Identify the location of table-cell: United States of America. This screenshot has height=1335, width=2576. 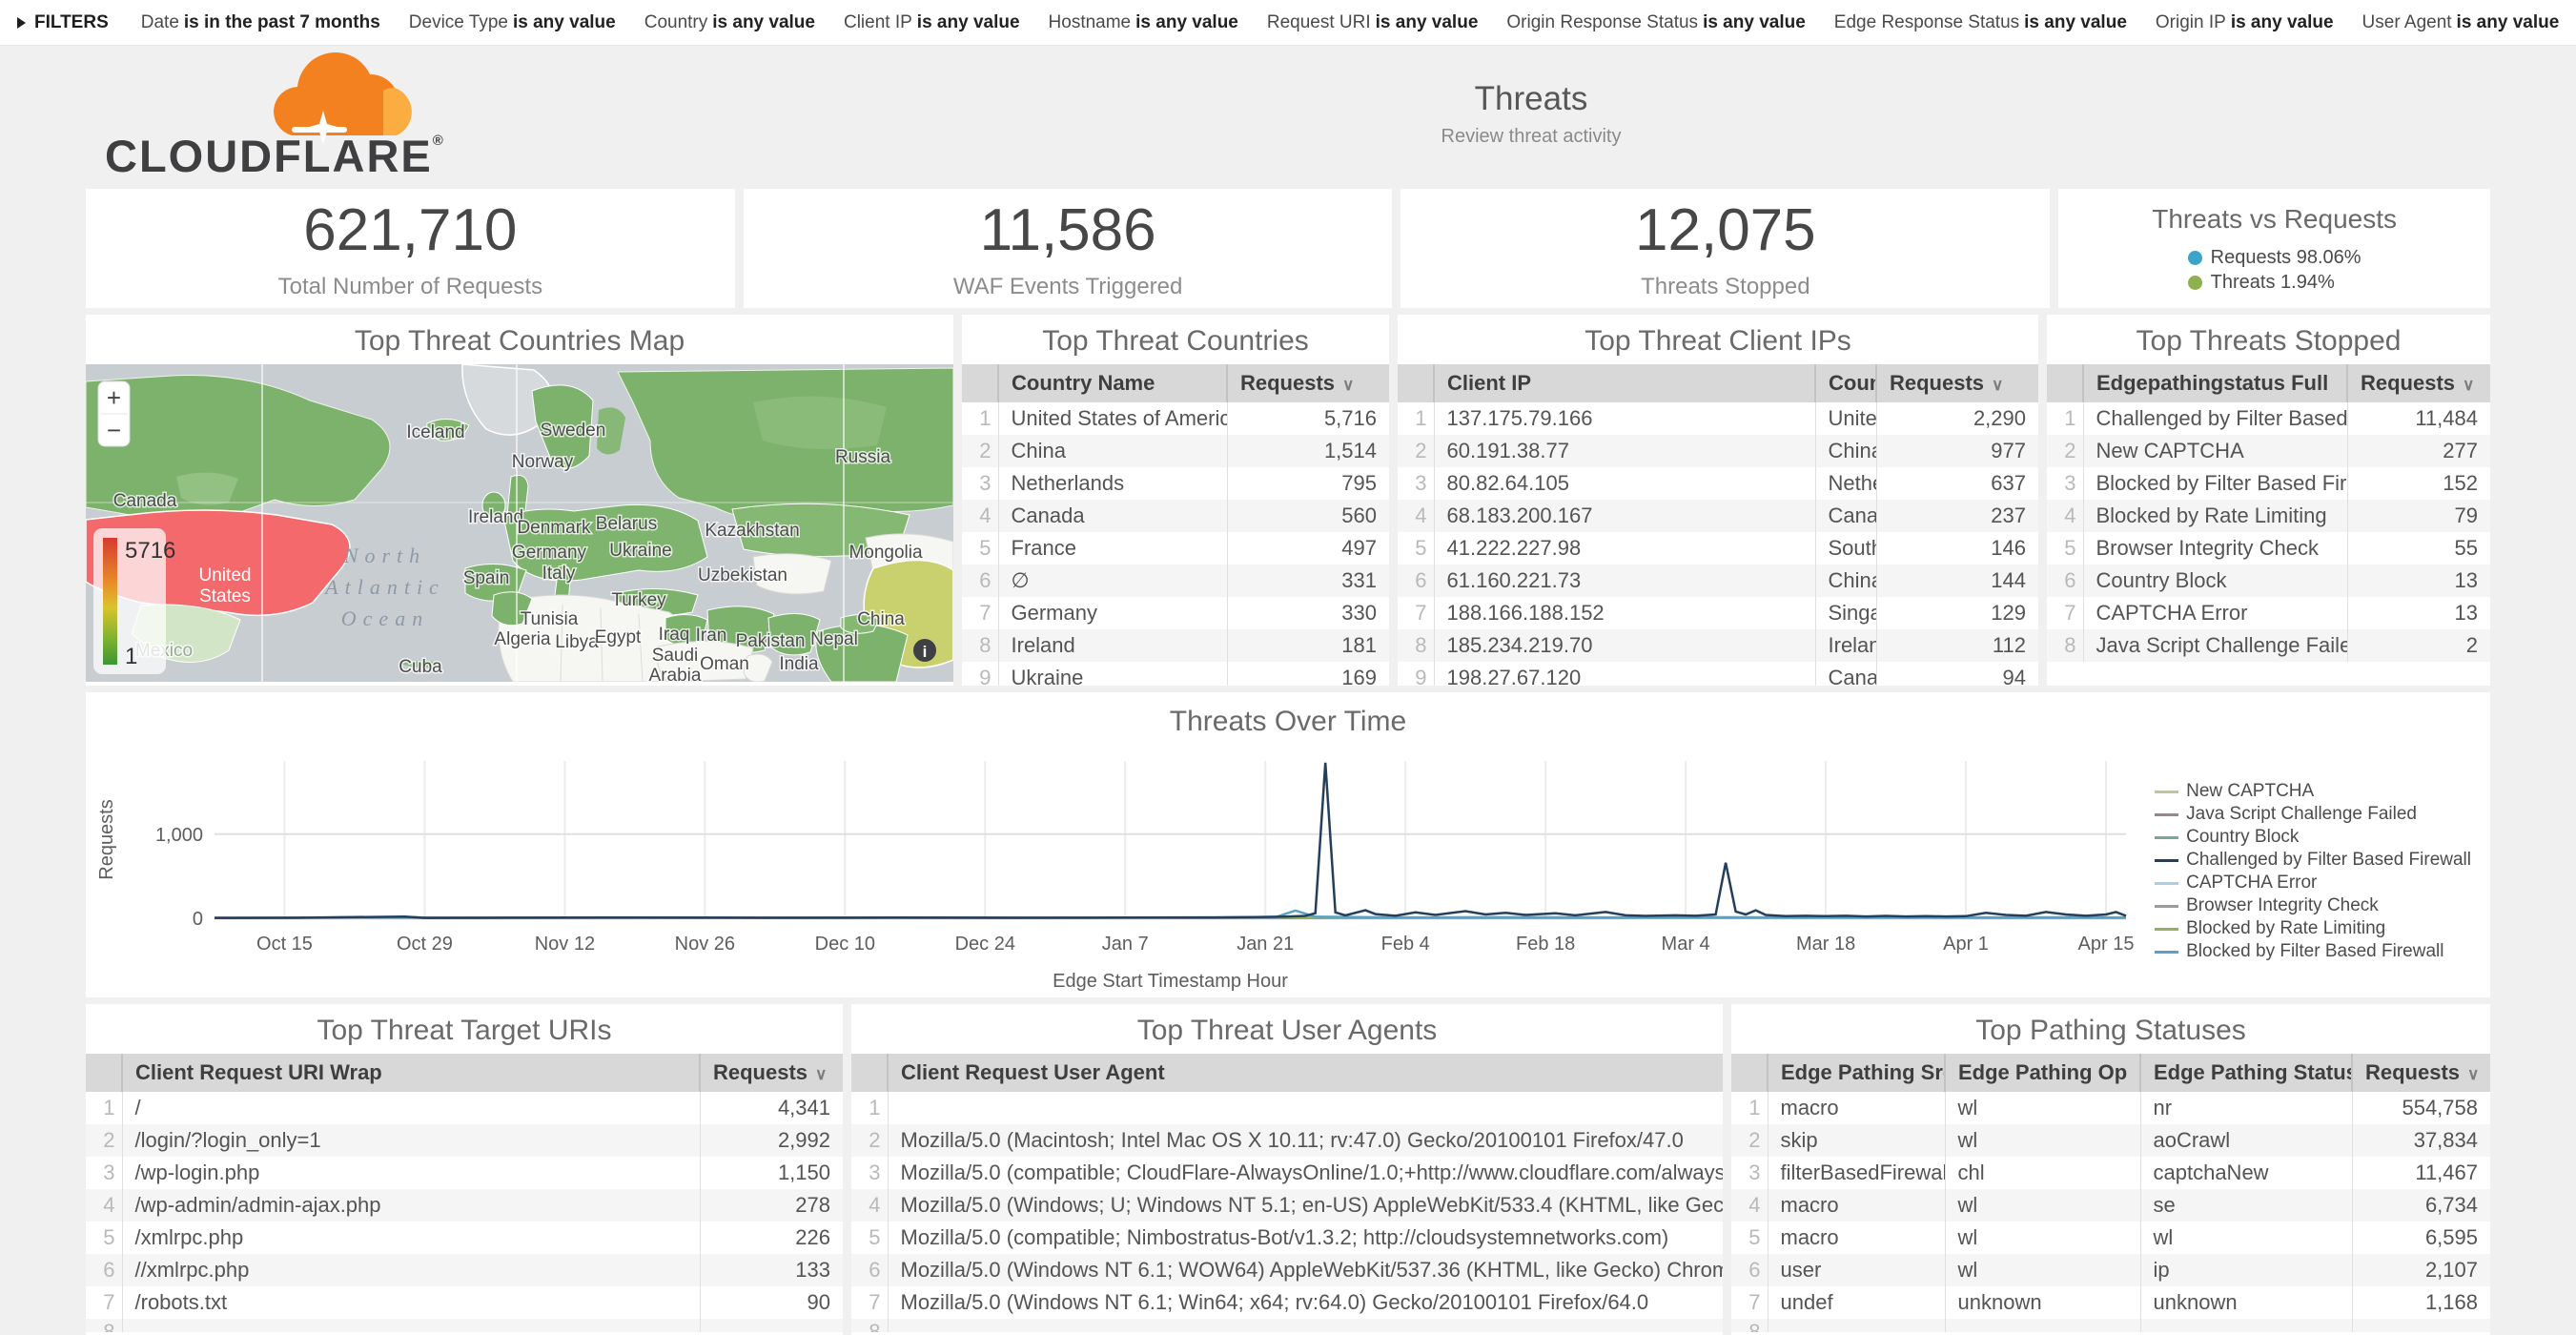
(1845, 418).